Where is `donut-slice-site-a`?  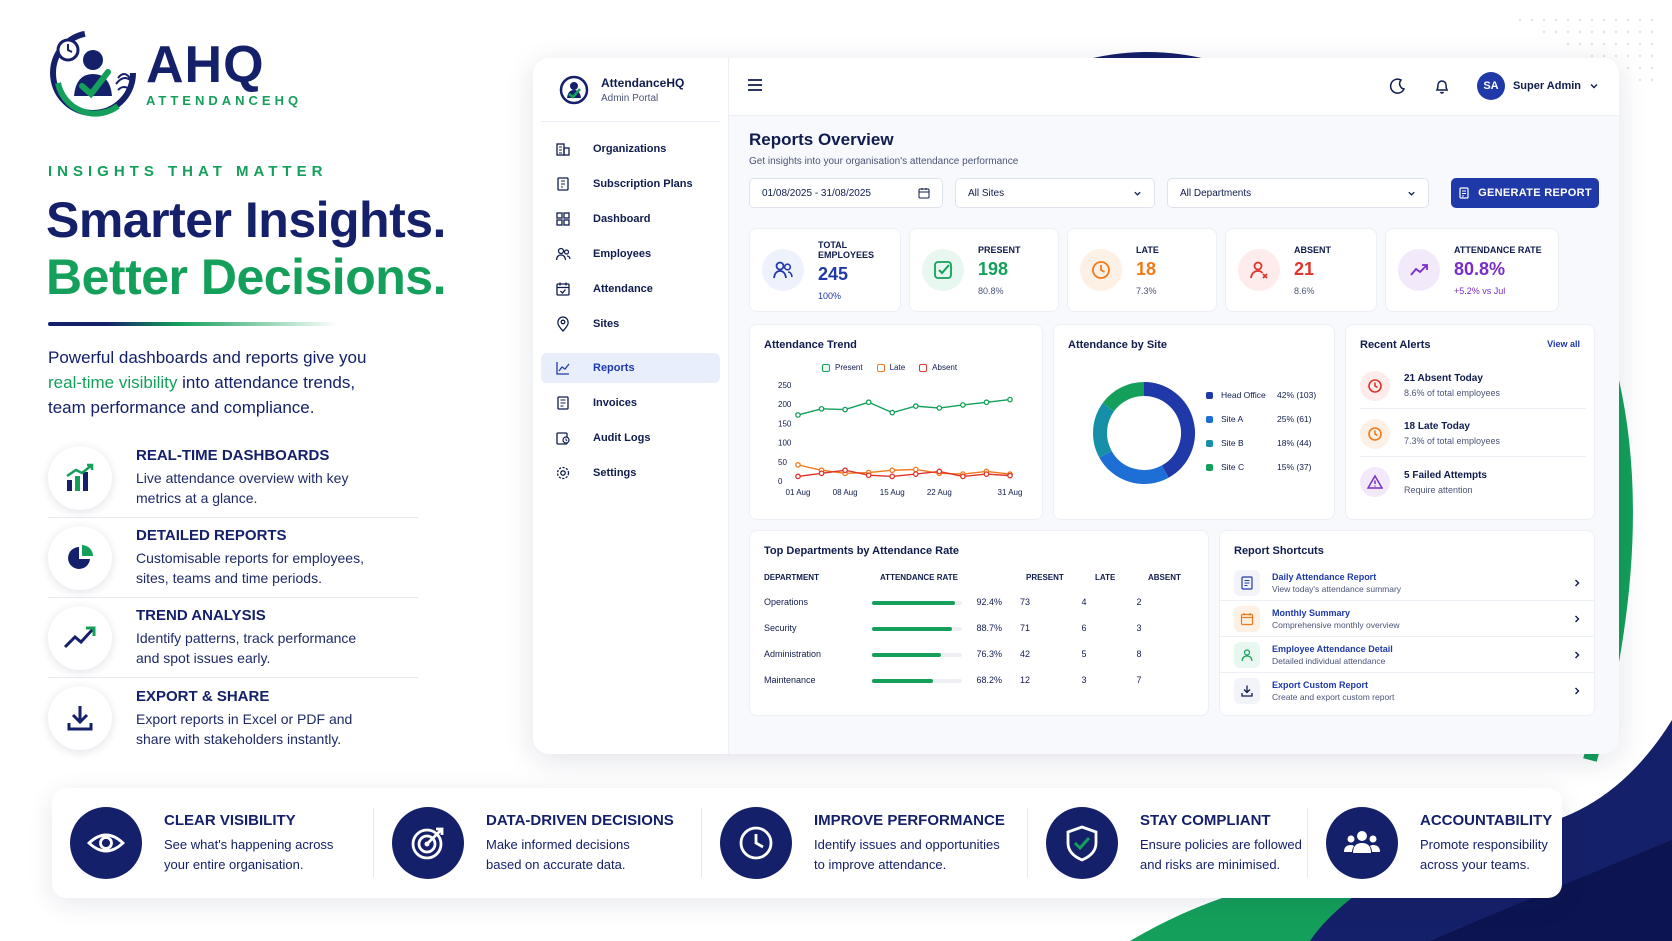
donut-slice-site-a is located at coordinates (1134, 467).